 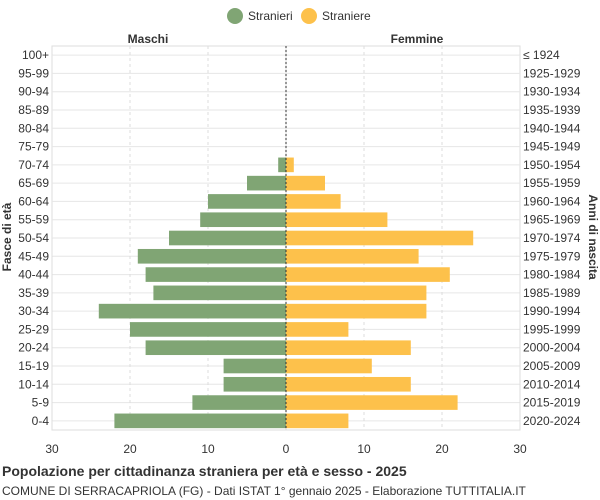 What do you see at coordinates (35, 55) in the screenshot?
I see `age-group-label: 100+` at bounding box center [35, 55].